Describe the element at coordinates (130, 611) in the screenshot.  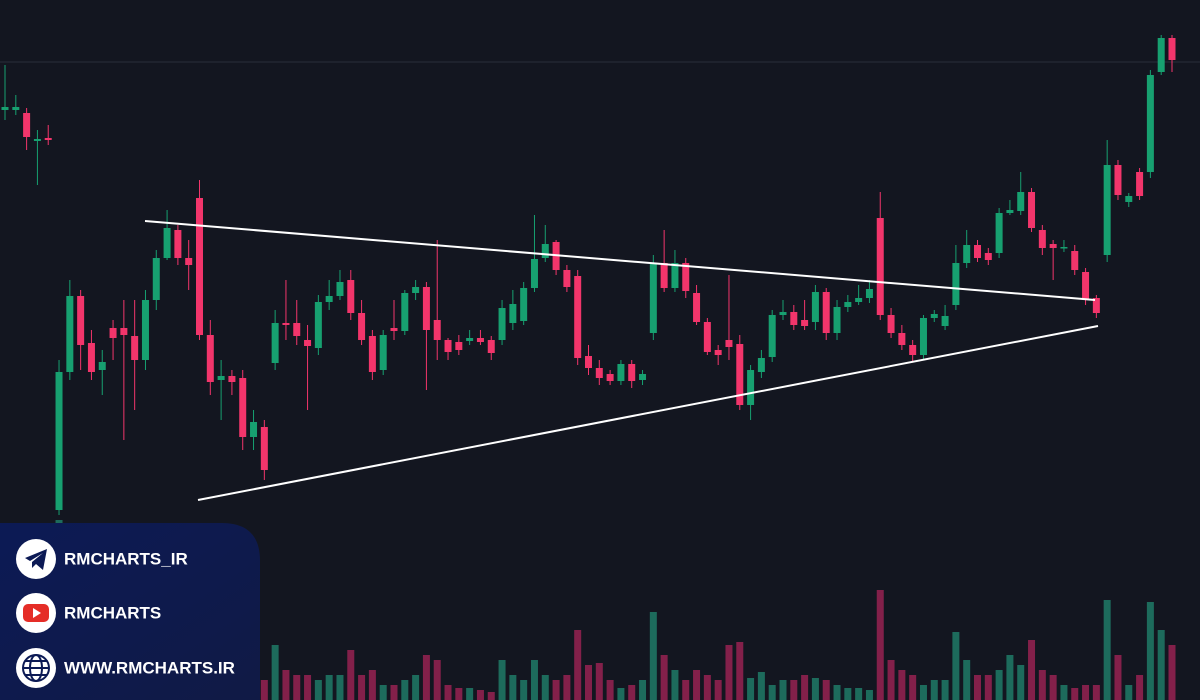
I see `panel-background` at that location.